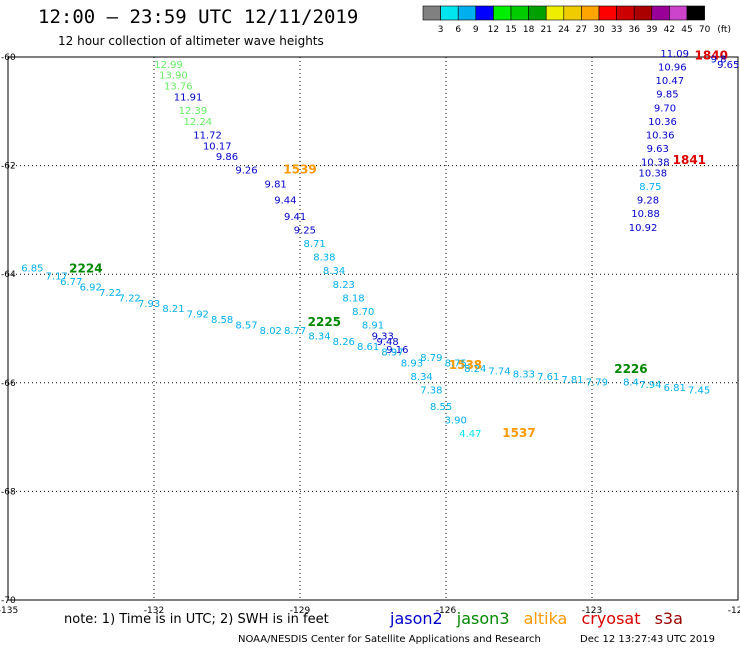  What do you see at coordinates (110, 293) in the screenshot?
I see `swh-value: 7.22` at bounding box center [110, 293].